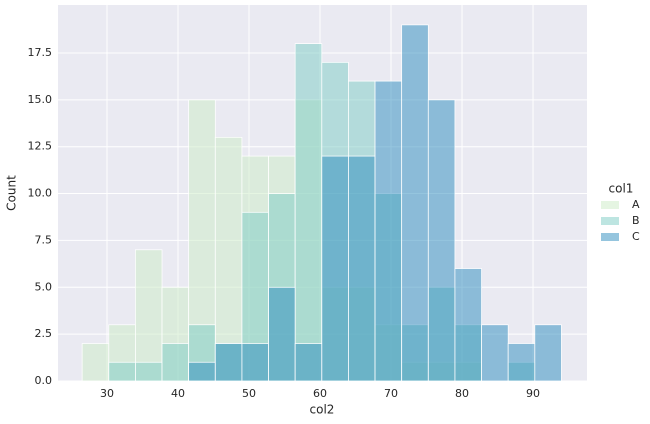  Describe the element at coordinates (322, 410) in the screenshot. I see `x-axis-label: col2` at that location.